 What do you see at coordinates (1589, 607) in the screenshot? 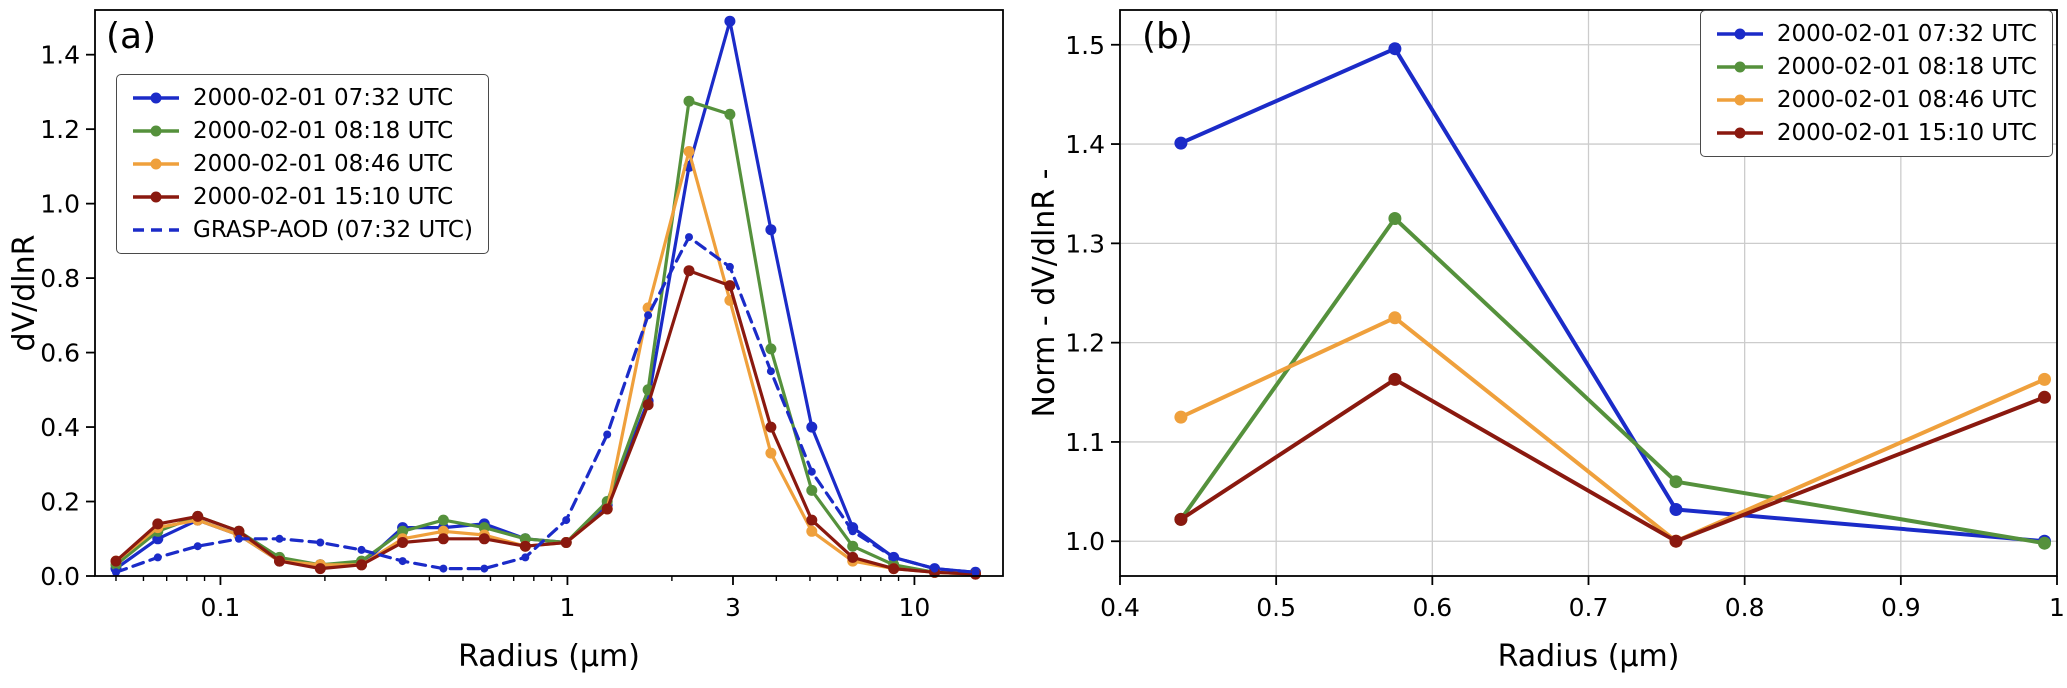
I see `svg-text: 0.7` at bounding box center [1589, 607].